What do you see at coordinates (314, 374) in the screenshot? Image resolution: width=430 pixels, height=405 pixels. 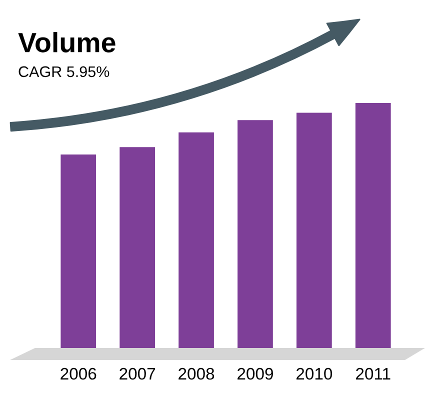 I see `x-tick-label: 2010` at bounding box center [314, 374].